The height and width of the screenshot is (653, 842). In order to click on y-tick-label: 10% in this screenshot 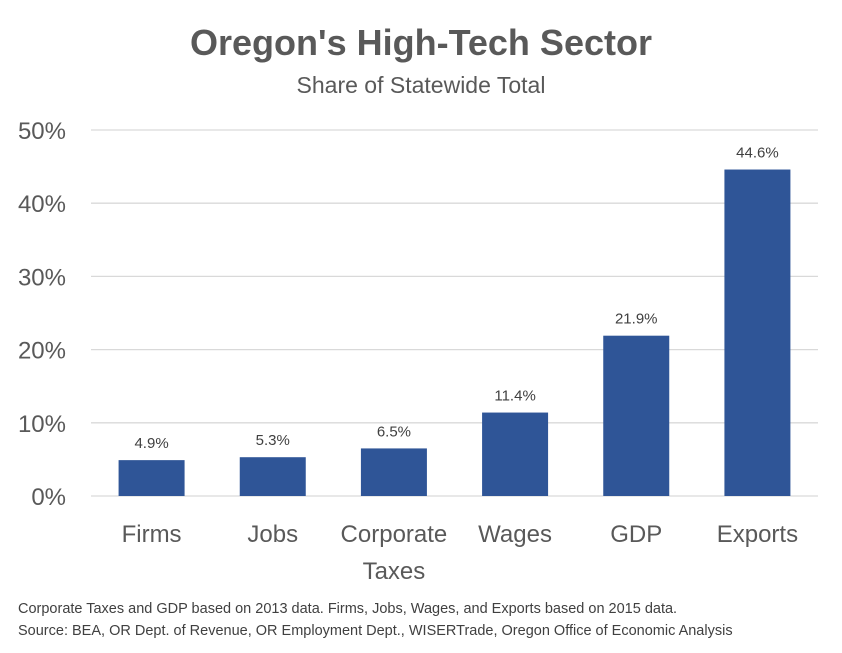, I will do `click(42, 424)`.